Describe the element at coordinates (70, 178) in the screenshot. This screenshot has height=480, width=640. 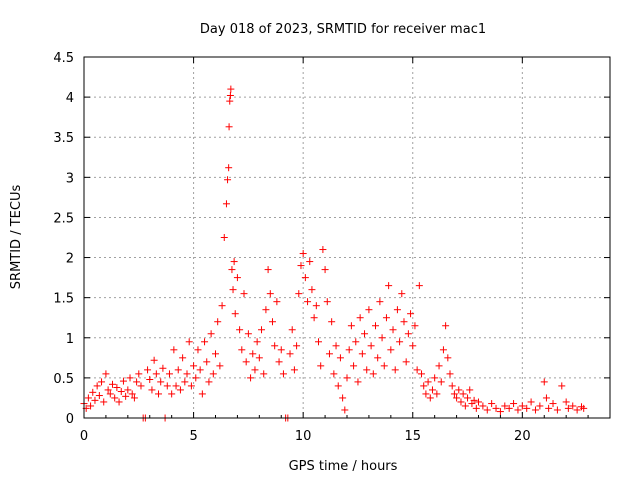
I see `y-tick-label: 3` at that location.